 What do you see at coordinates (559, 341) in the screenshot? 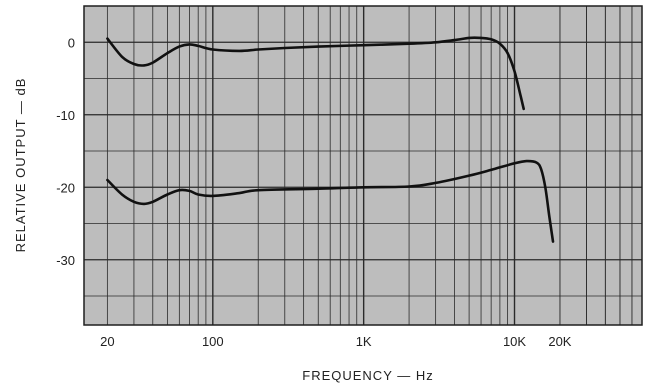
I see `x-tick-label: 20K` at bounding box center [559, 341].